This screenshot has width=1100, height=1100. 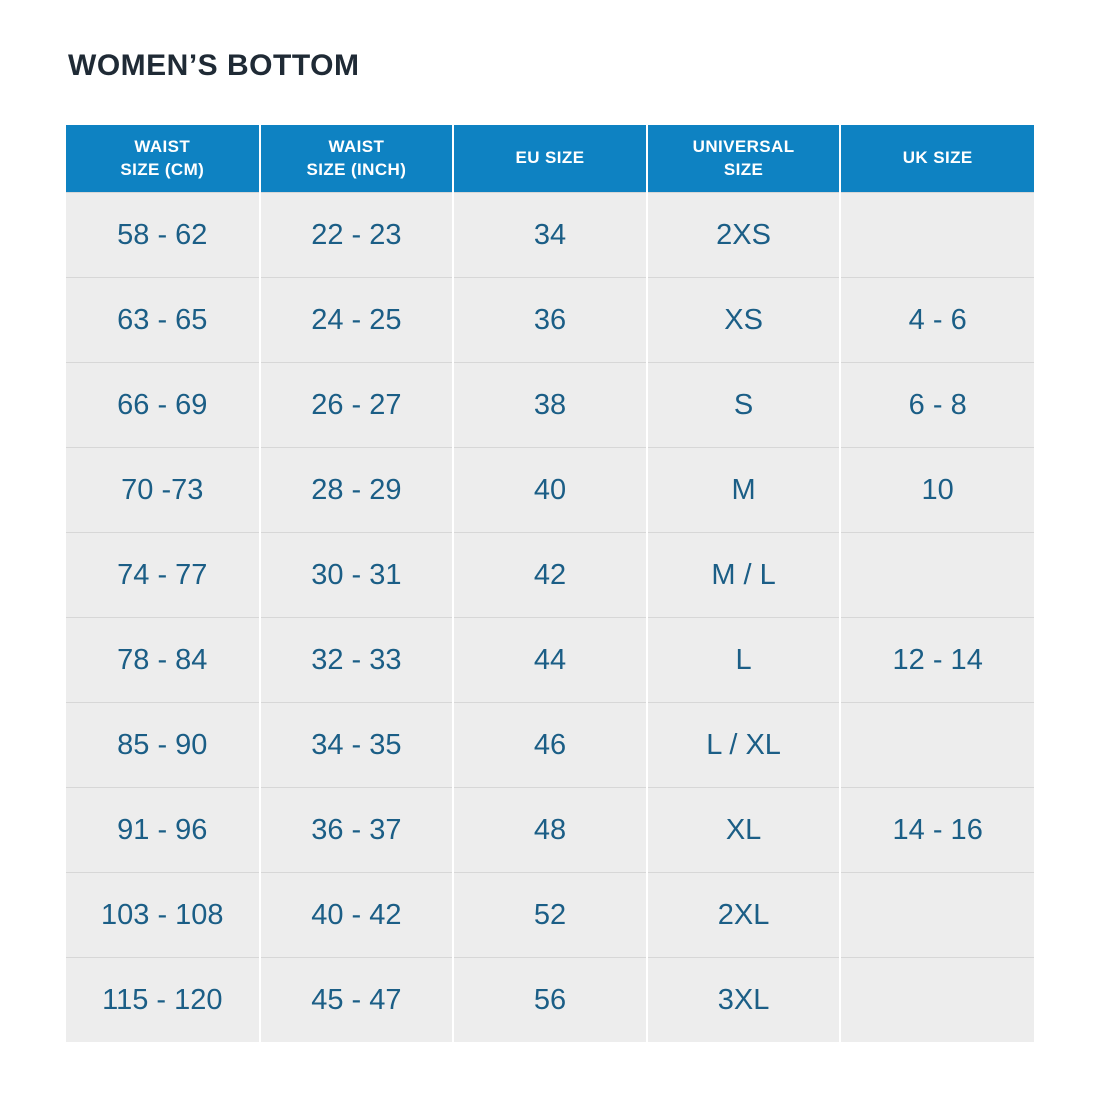 I want to click on column-header: EU SIZE, so click(x=549, y=159).